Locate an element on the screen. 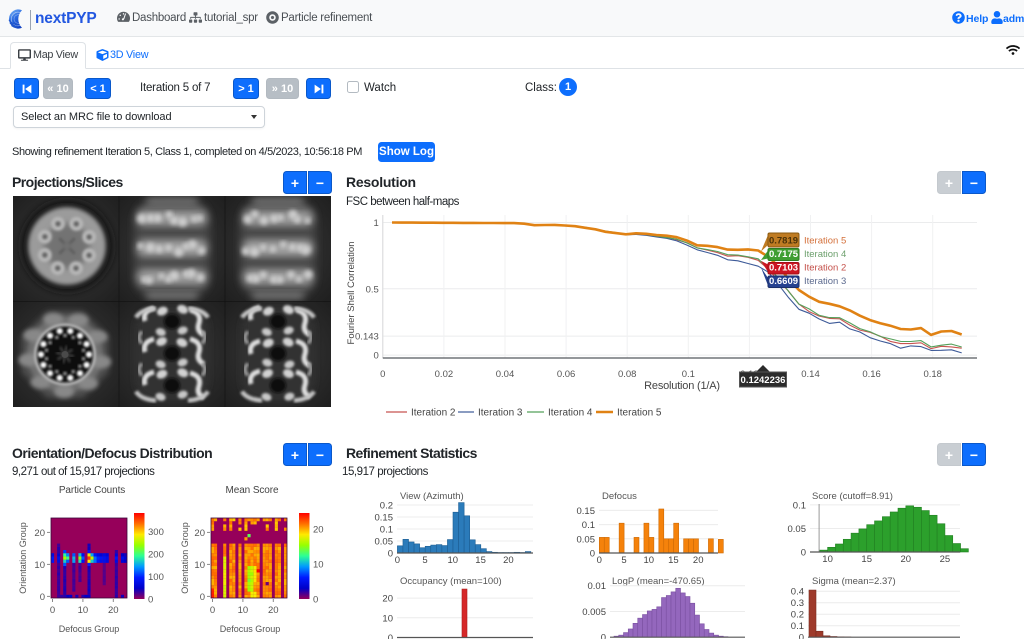 The image size is (1024, 639). svg-text: 0.3 is located at coordinates (797, 603).